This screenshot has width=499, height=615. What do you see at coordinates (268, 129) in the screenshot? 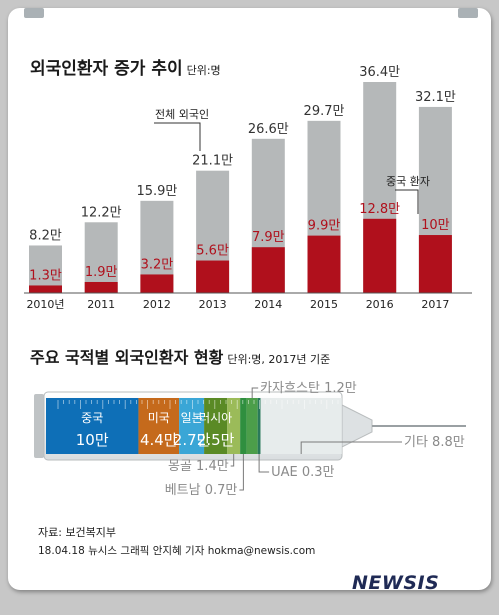
I see `total-value-label: 26.6만` at bounding box center [268, 129].